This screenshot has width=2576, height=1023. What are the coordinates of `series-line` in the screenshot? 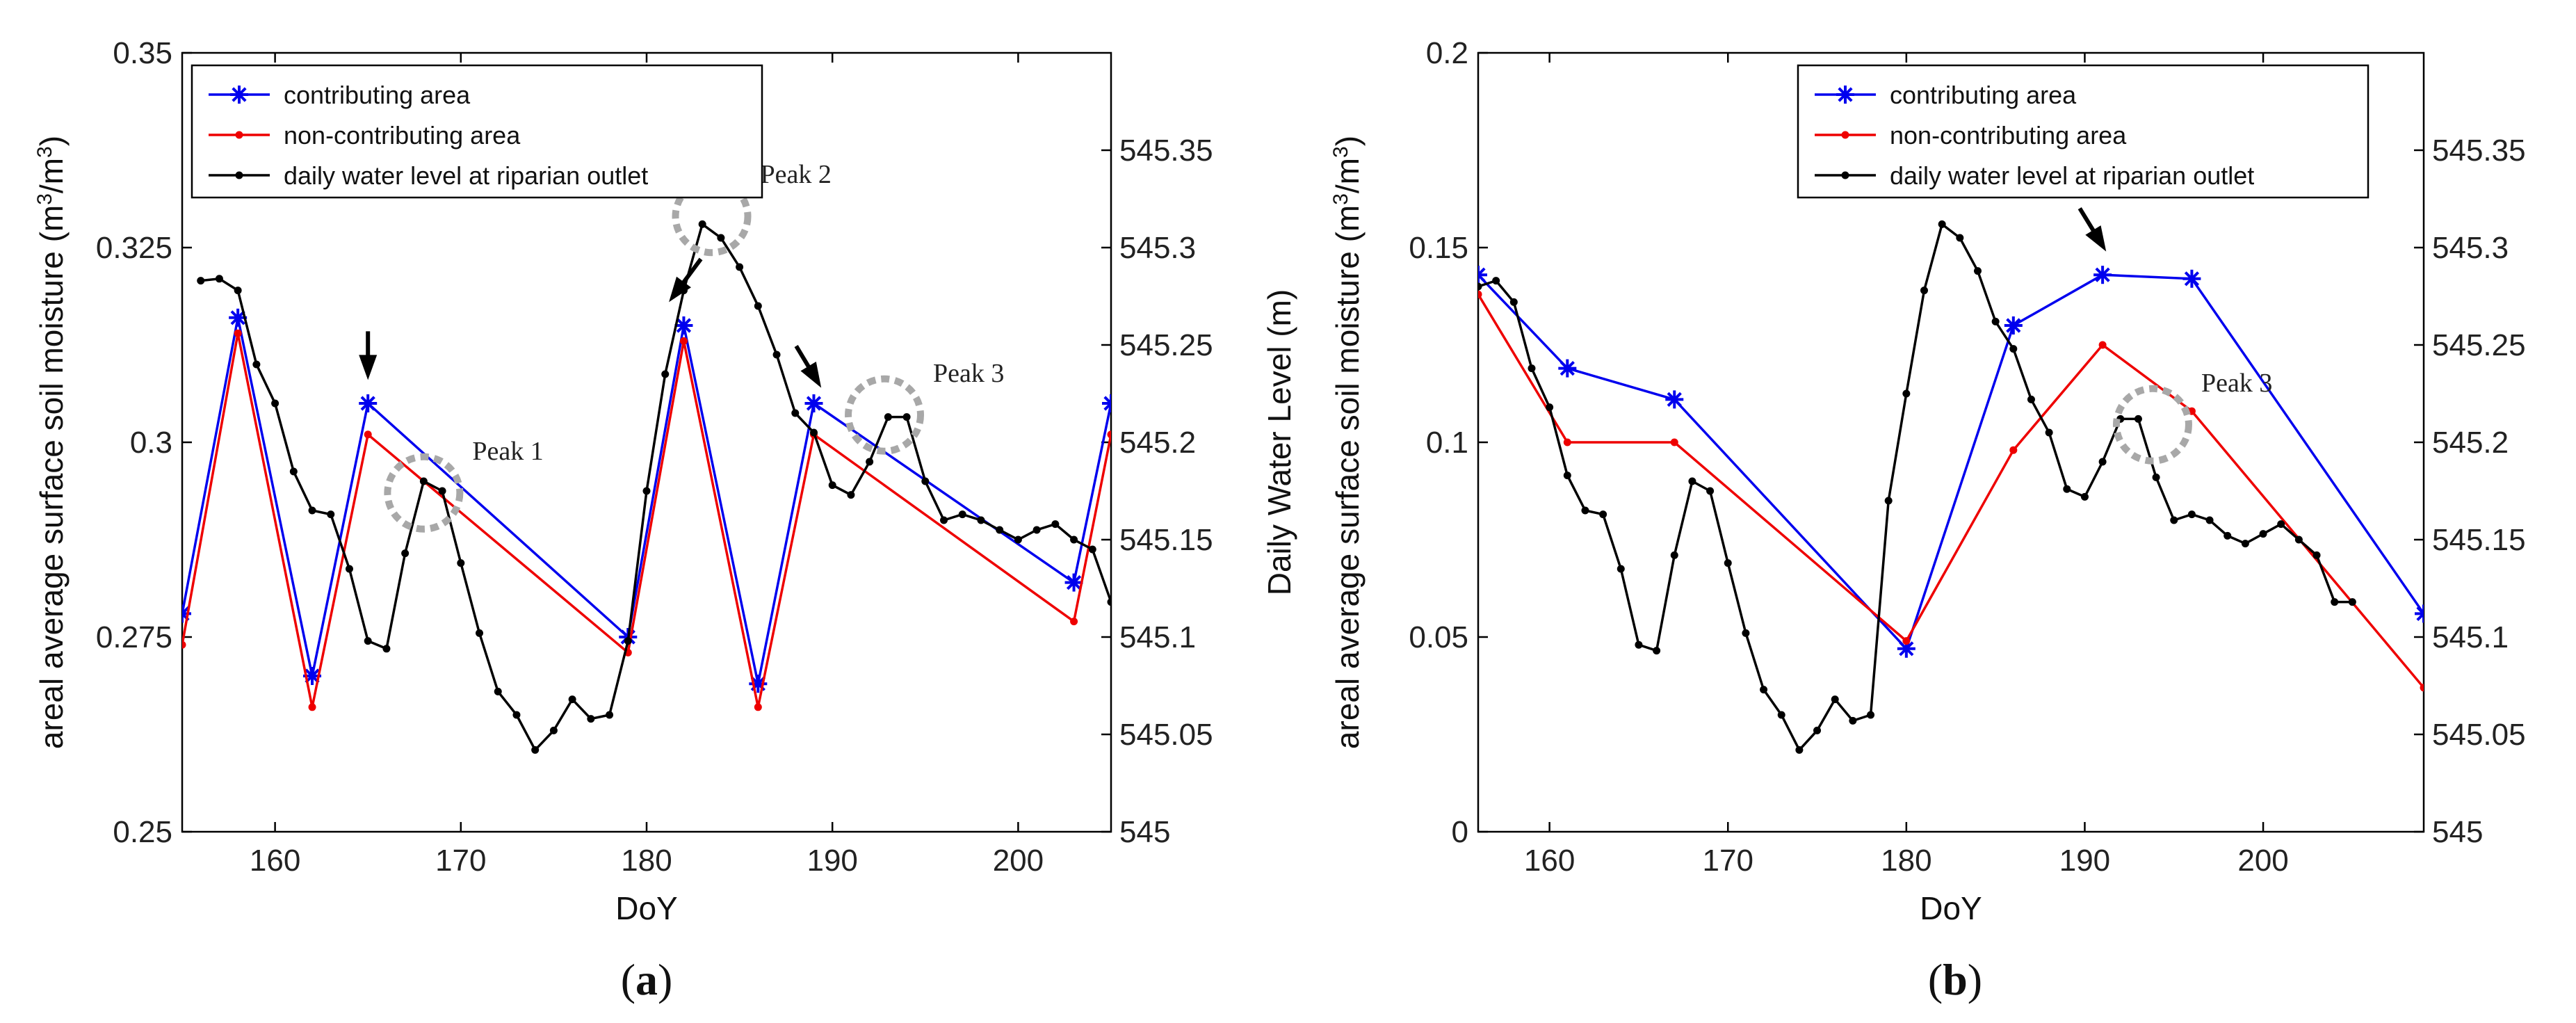 It's located at (646, 500).